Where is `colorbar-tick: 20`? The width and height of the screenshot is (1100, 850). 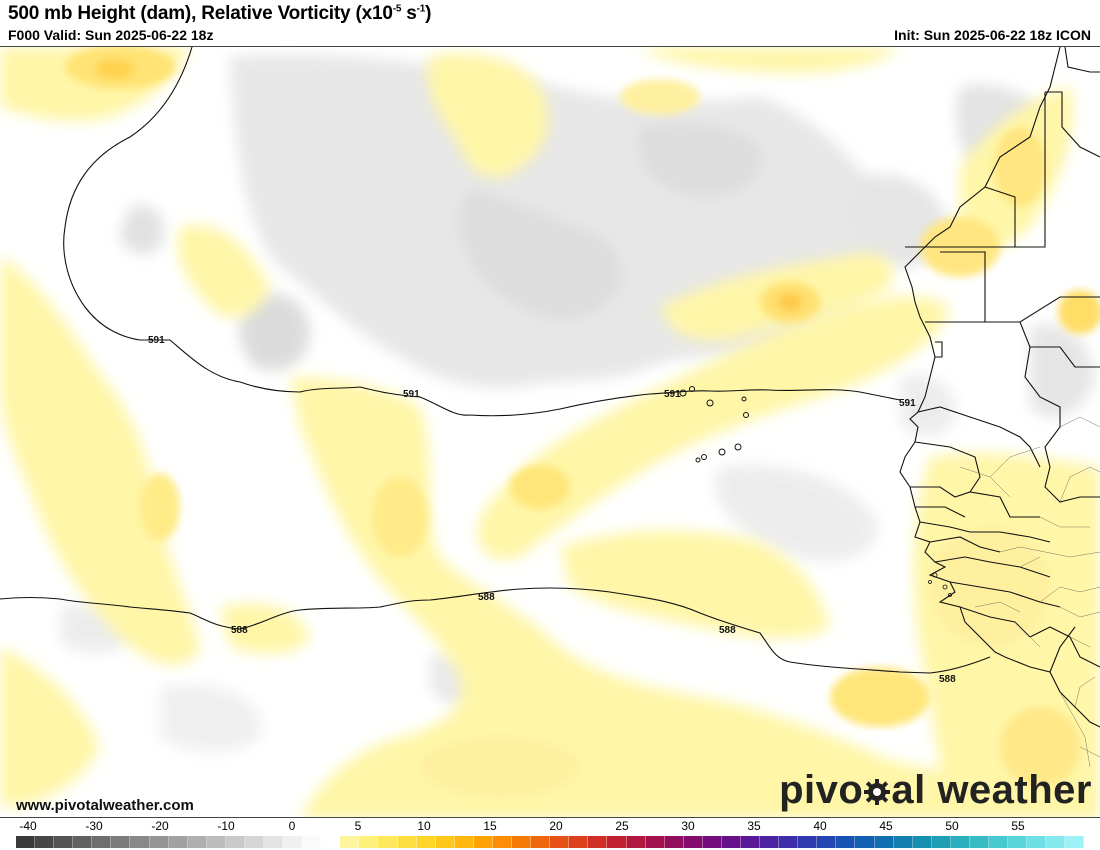 colorbar-tick: 20 is located at coordinates (556, 826).